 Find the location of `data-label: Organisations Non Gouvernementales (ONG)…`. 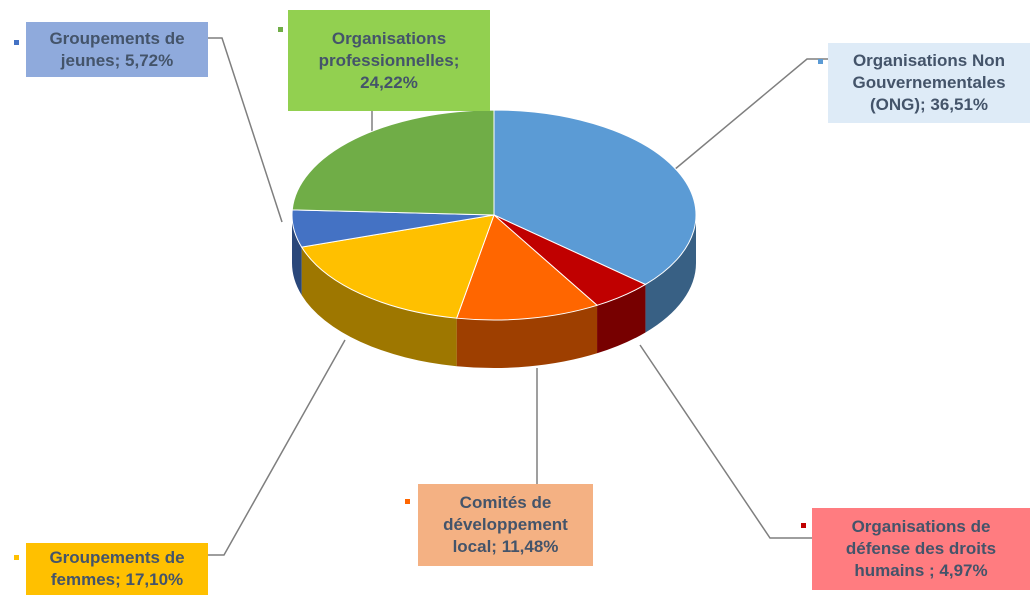

data-label: Organisations Non Gouvernementales (ONG)… is located at coordinates (929, 83).